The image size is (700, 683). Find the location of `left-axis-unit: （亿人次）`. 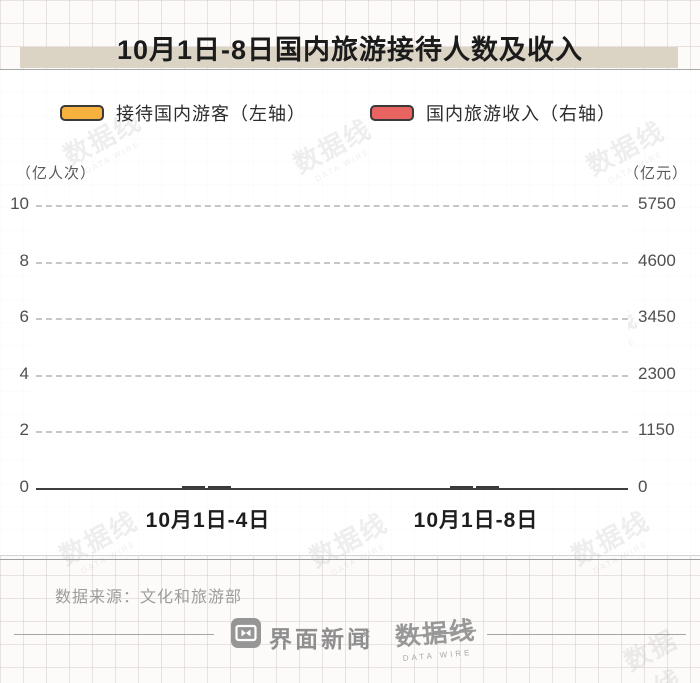

left-axis-unit: （亿人次） is located at coordinates (56, 173).